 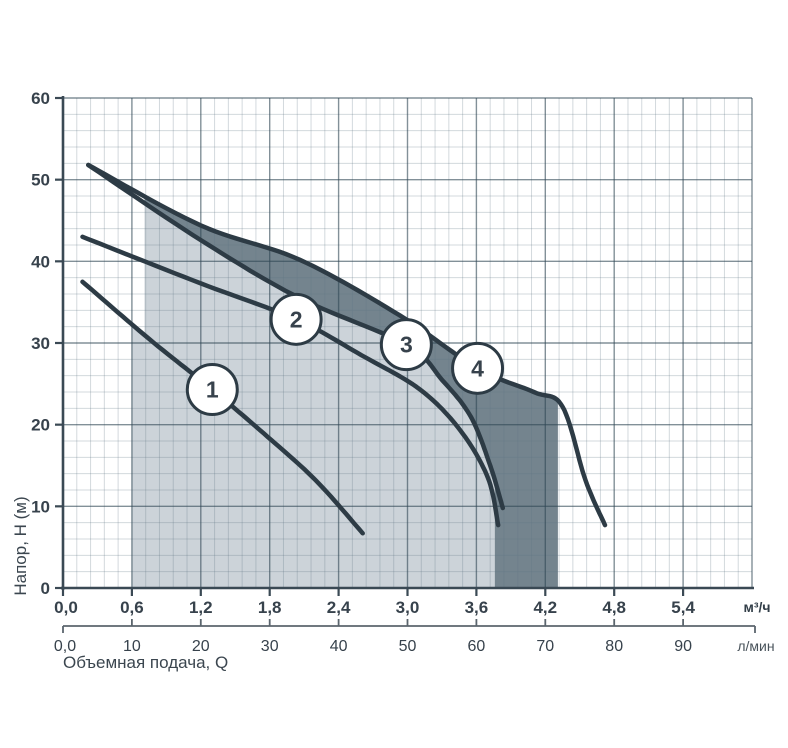 What do you see at coordinates (132, 646) in the screenshot?
I see `x-secondary-tick-label: 10` at bounding box center [132, 646].